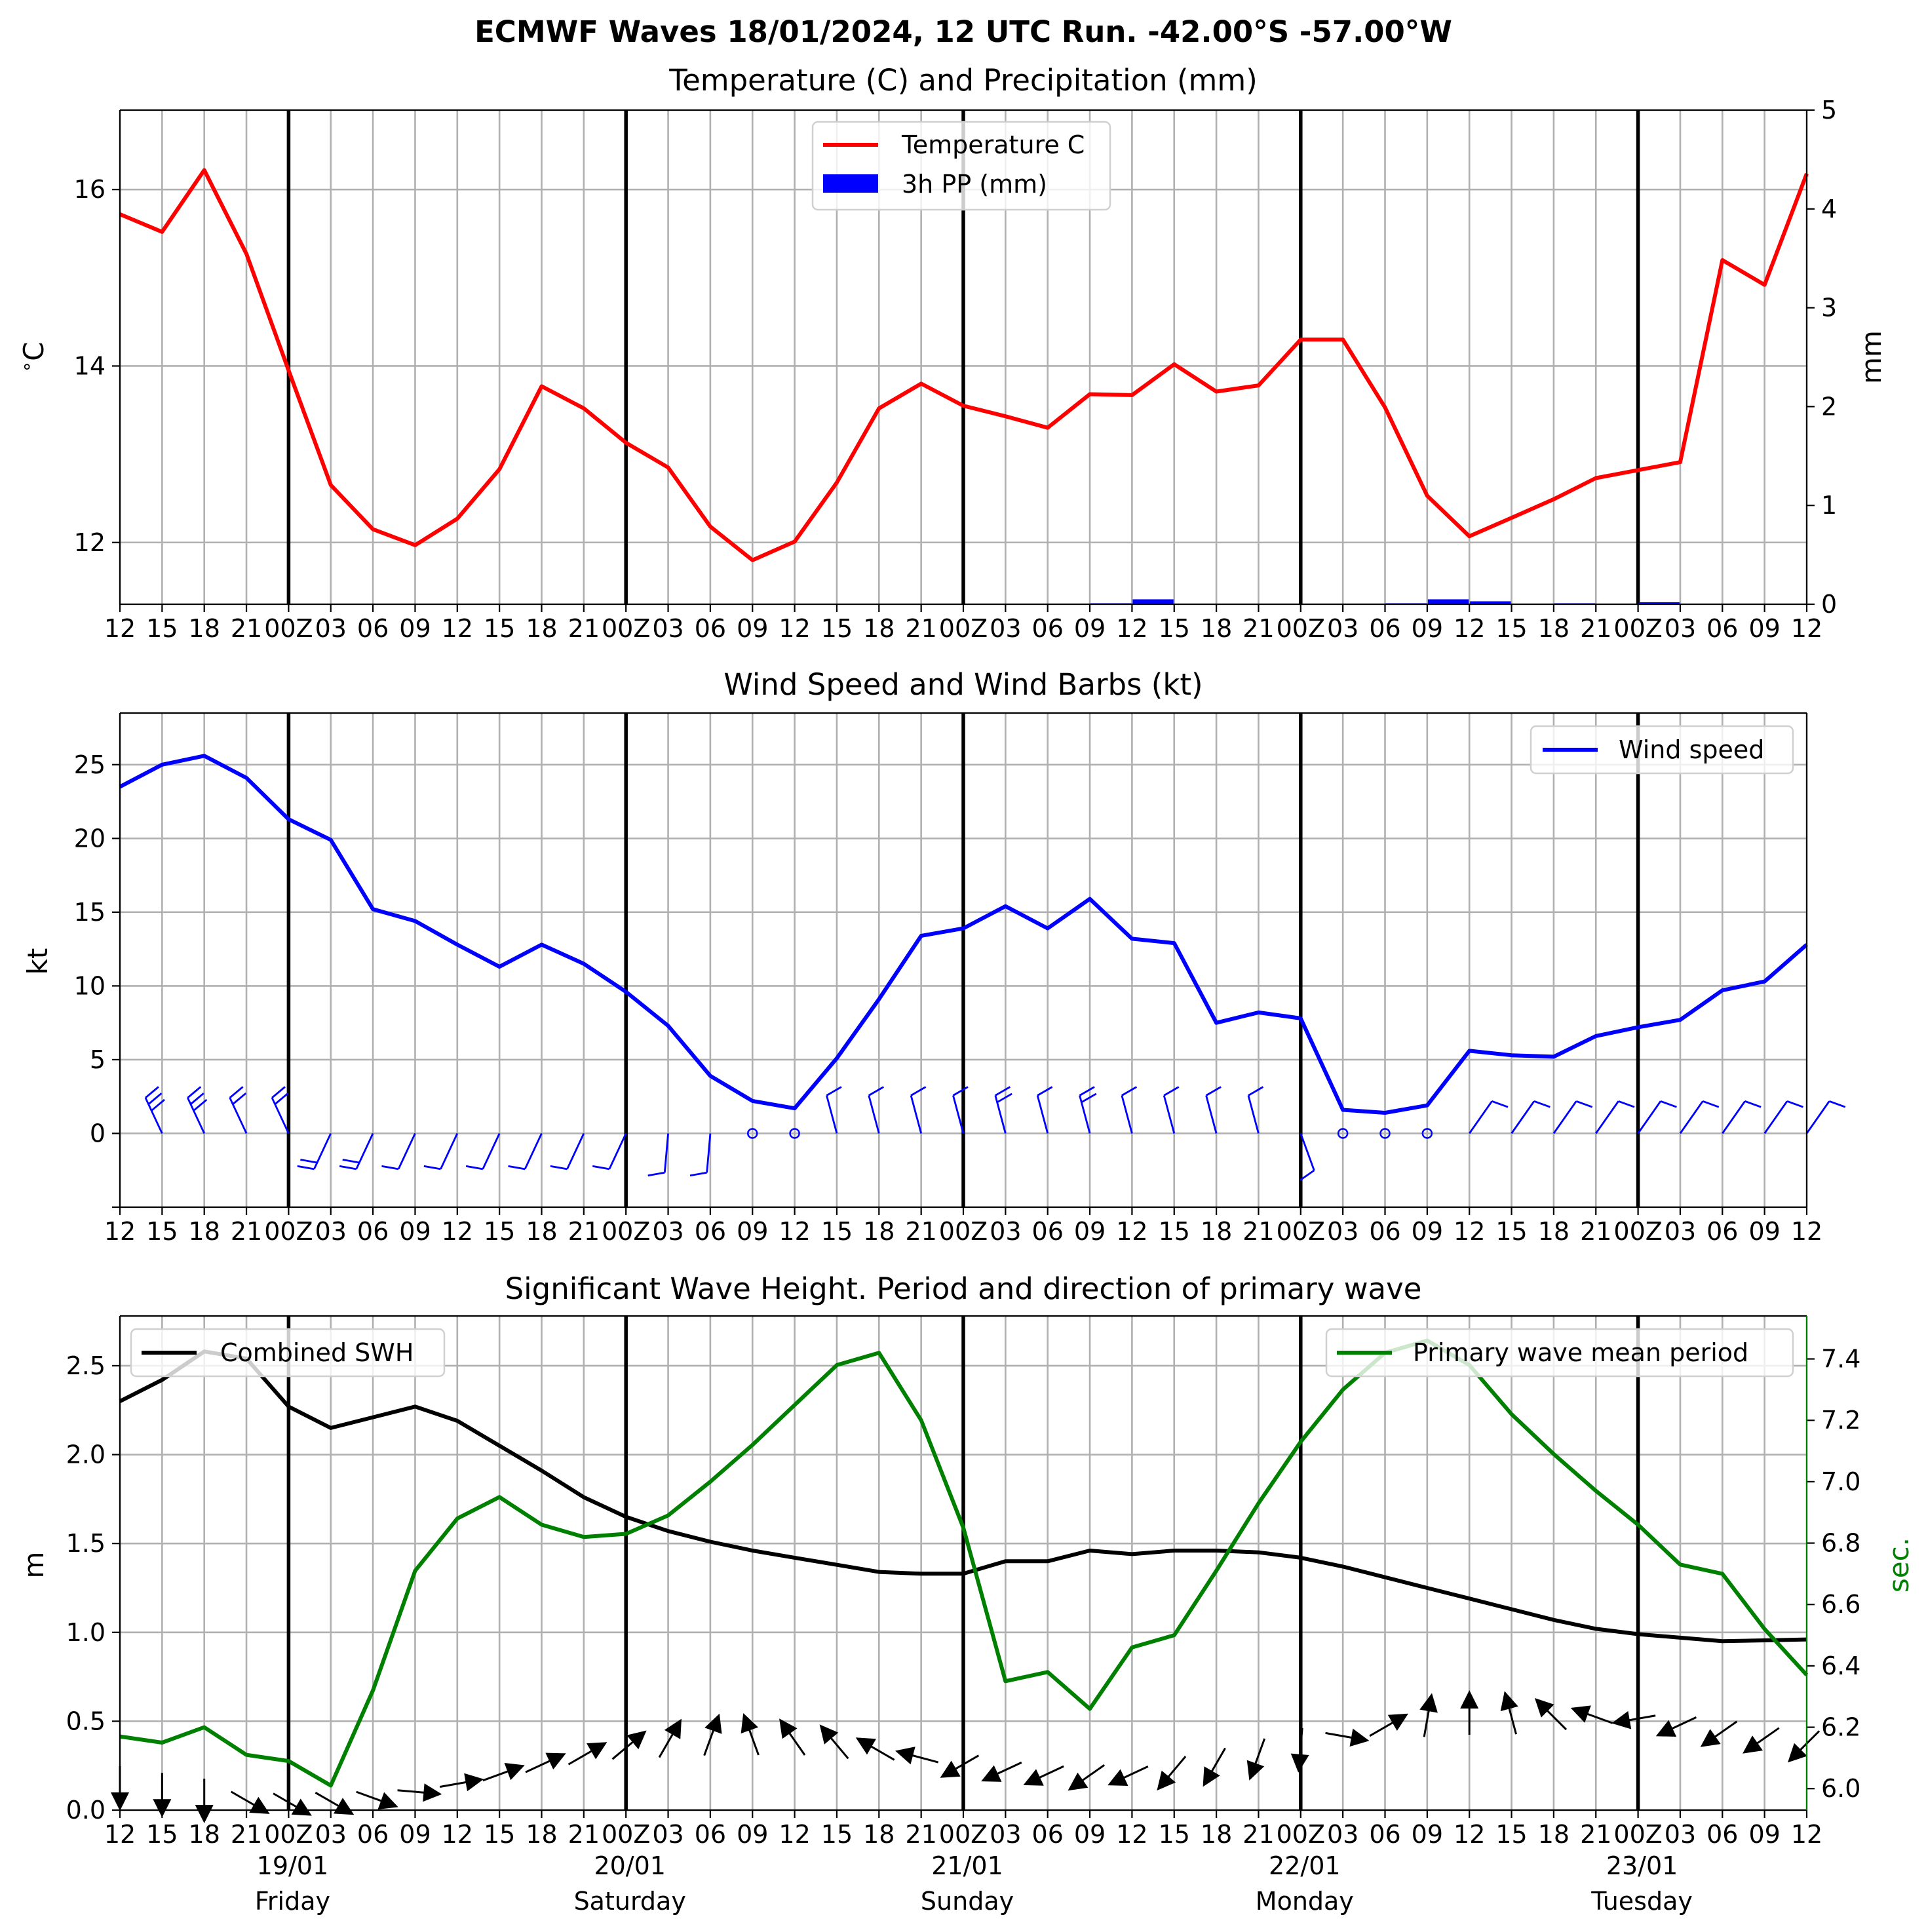  Describe the element at coordinates (993, 144) in the screenshot. I see `legend-temperature-label: Temperature C` at that location.